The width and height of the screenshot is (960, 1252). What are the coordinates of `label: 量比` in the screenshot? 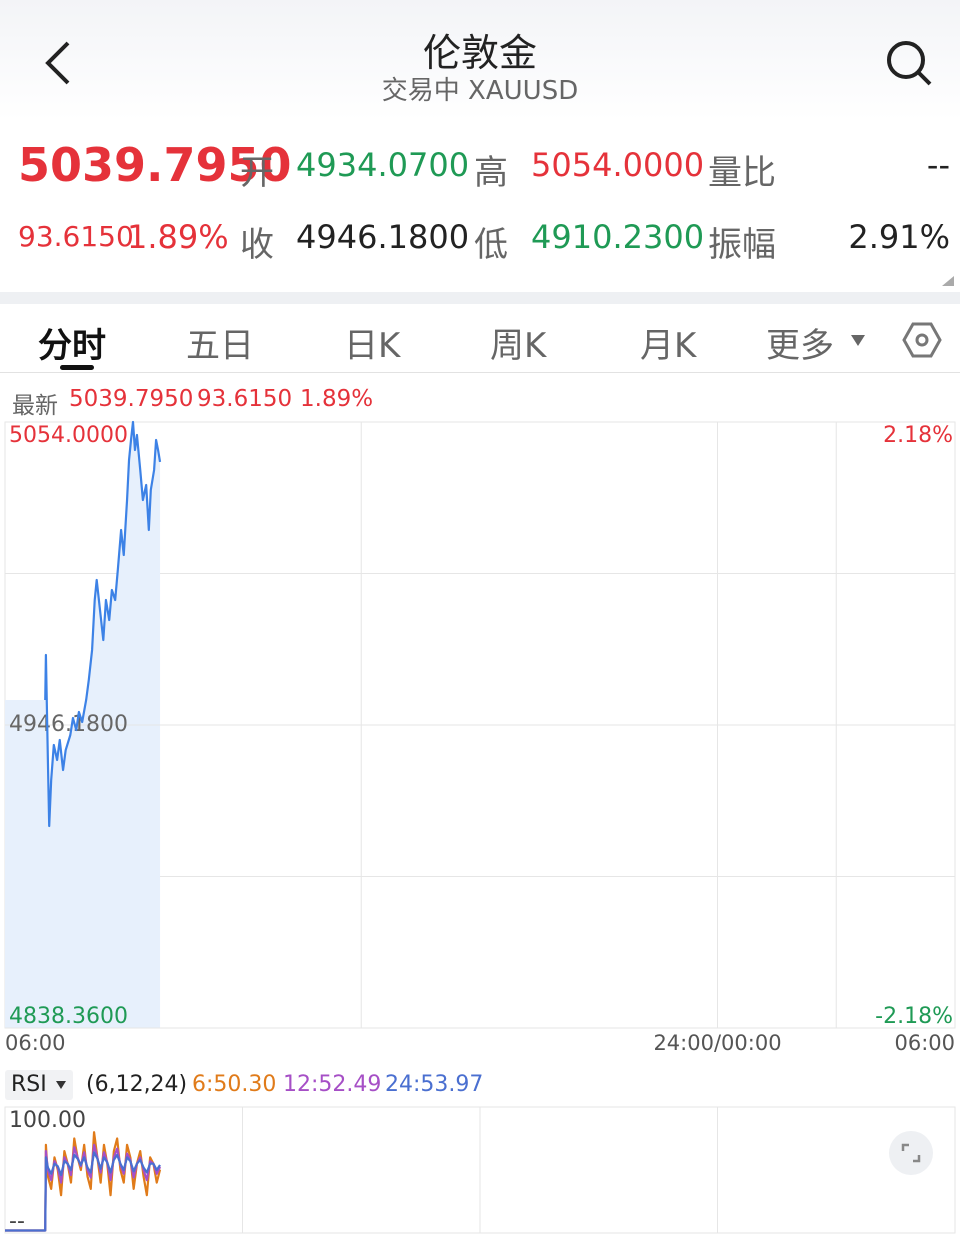 It's located at (742, 173).